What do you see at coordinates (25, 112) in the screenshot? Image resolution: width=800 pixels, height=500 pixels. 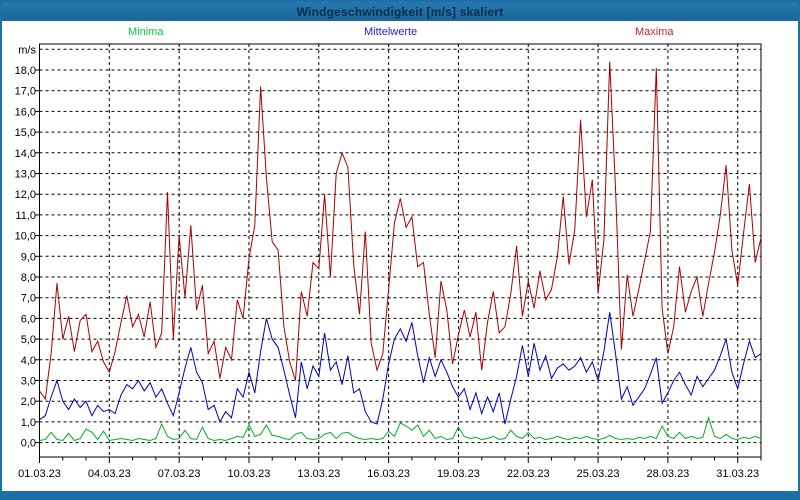 I see `svg-text: 16,0` at bounding box center [25, 112].